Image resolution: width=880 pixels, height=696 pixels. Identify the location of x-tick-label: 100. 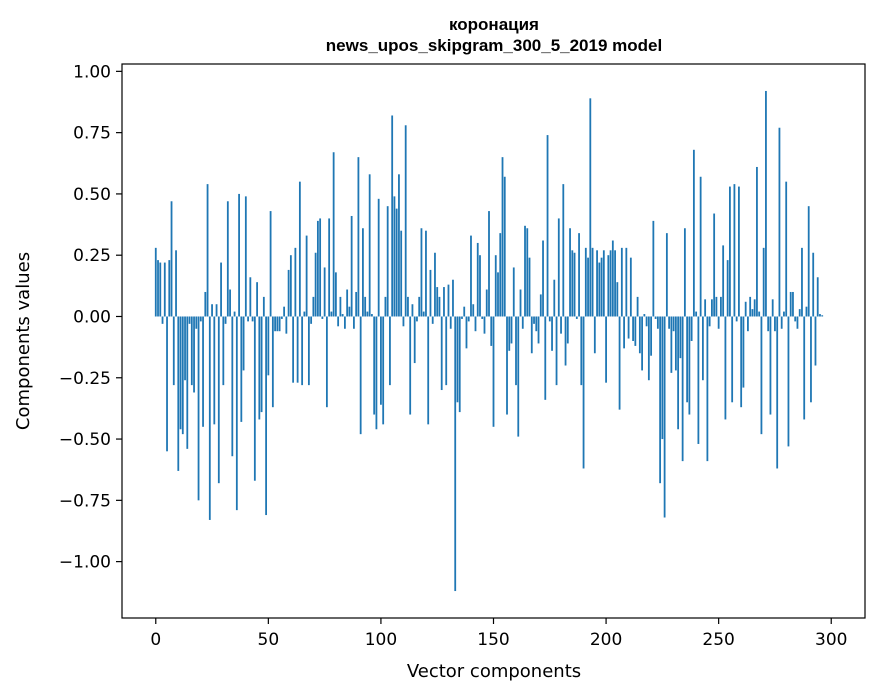
(381, 640).